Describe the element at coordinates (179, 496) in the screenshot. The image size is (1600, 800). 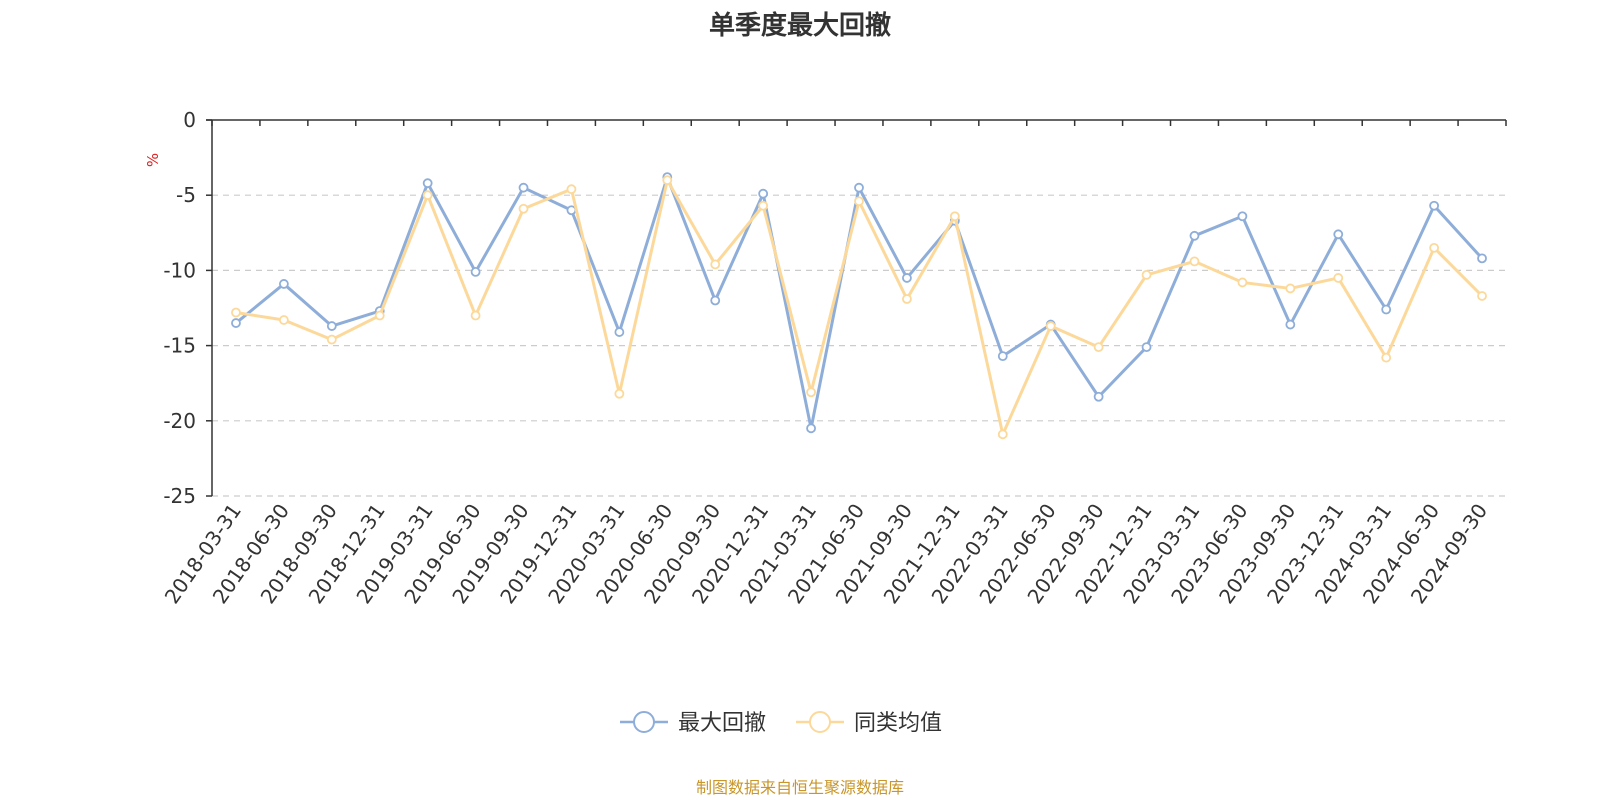
I see `y-tick-label: -25` at that location.